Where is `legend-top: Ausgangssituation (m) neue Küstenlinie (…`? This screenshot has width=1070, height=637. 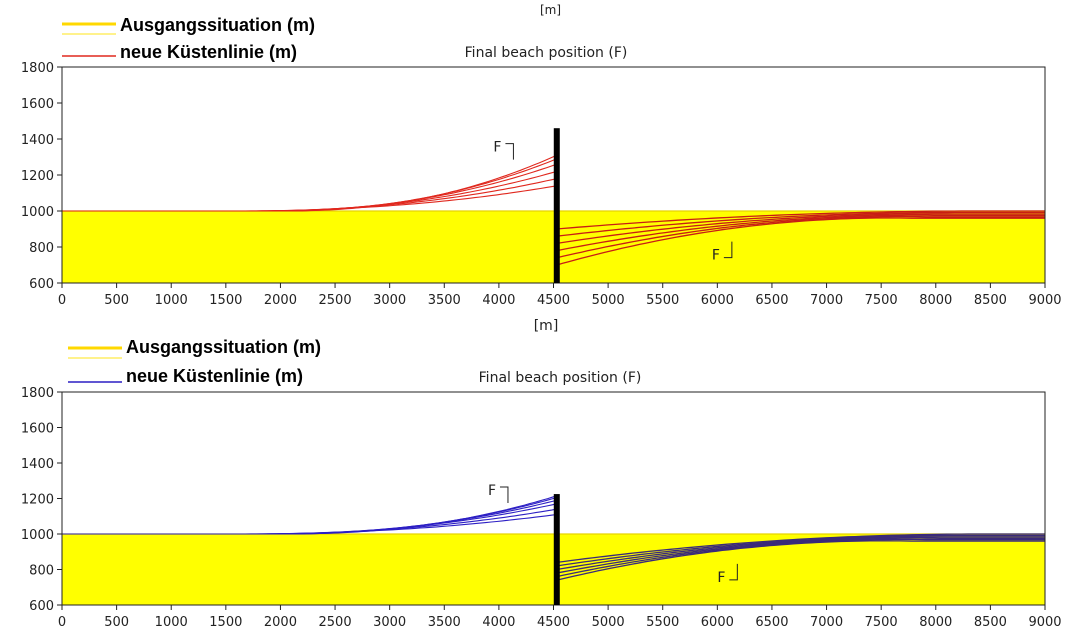
legend-top: Ausgangssituation (m) neue Küstenlinie (… is located at coordinates (188, 38).